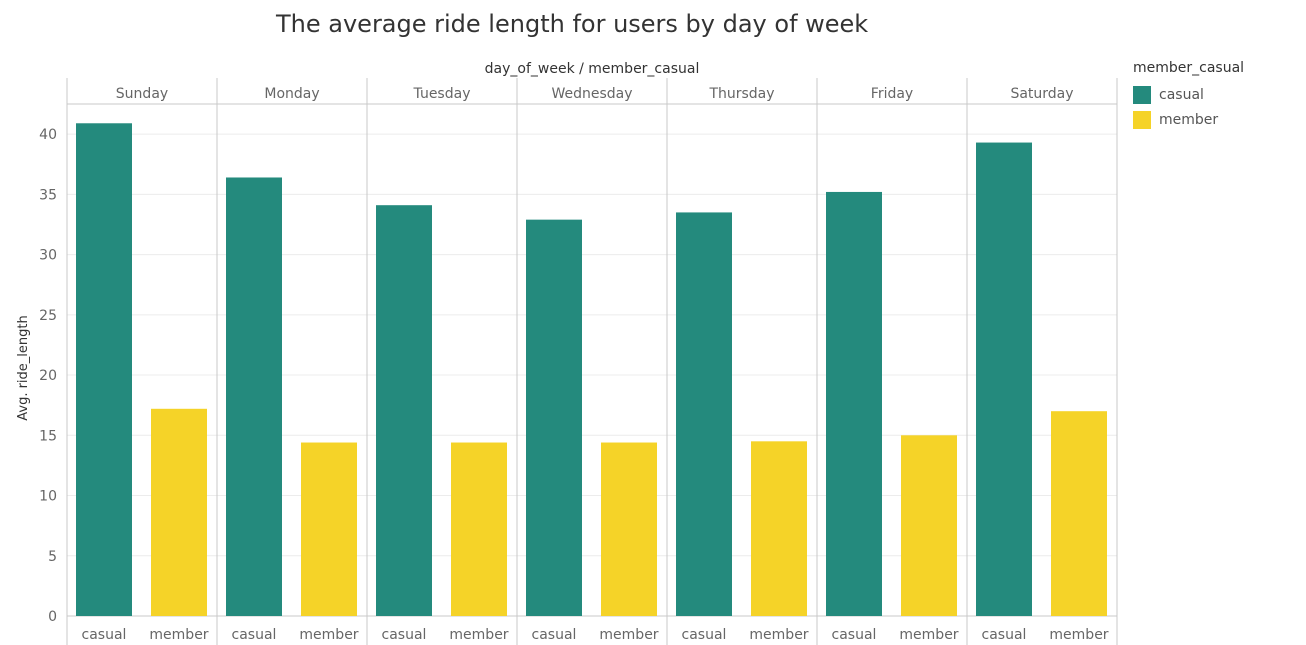 The height and width of the screenshot is (645, 1306). Describe the element at coordinates (291, 94) in the screenshot. I see `day-header-monday: Monday` at that location.